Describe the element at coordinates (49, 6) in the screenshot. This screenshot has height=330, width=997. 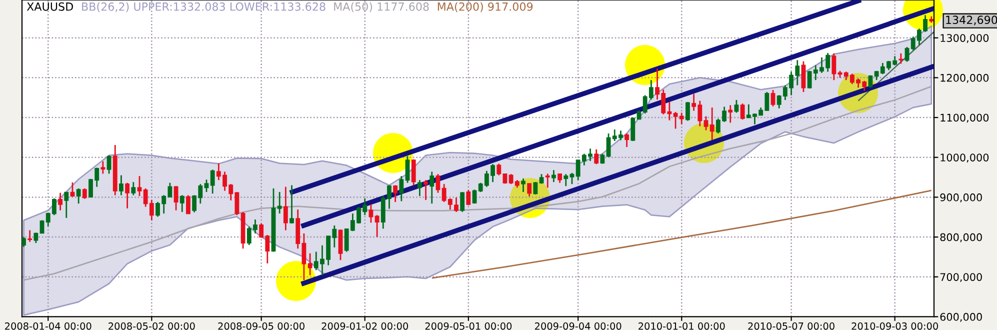
I see `chart-title: XAUUSD` at that location.